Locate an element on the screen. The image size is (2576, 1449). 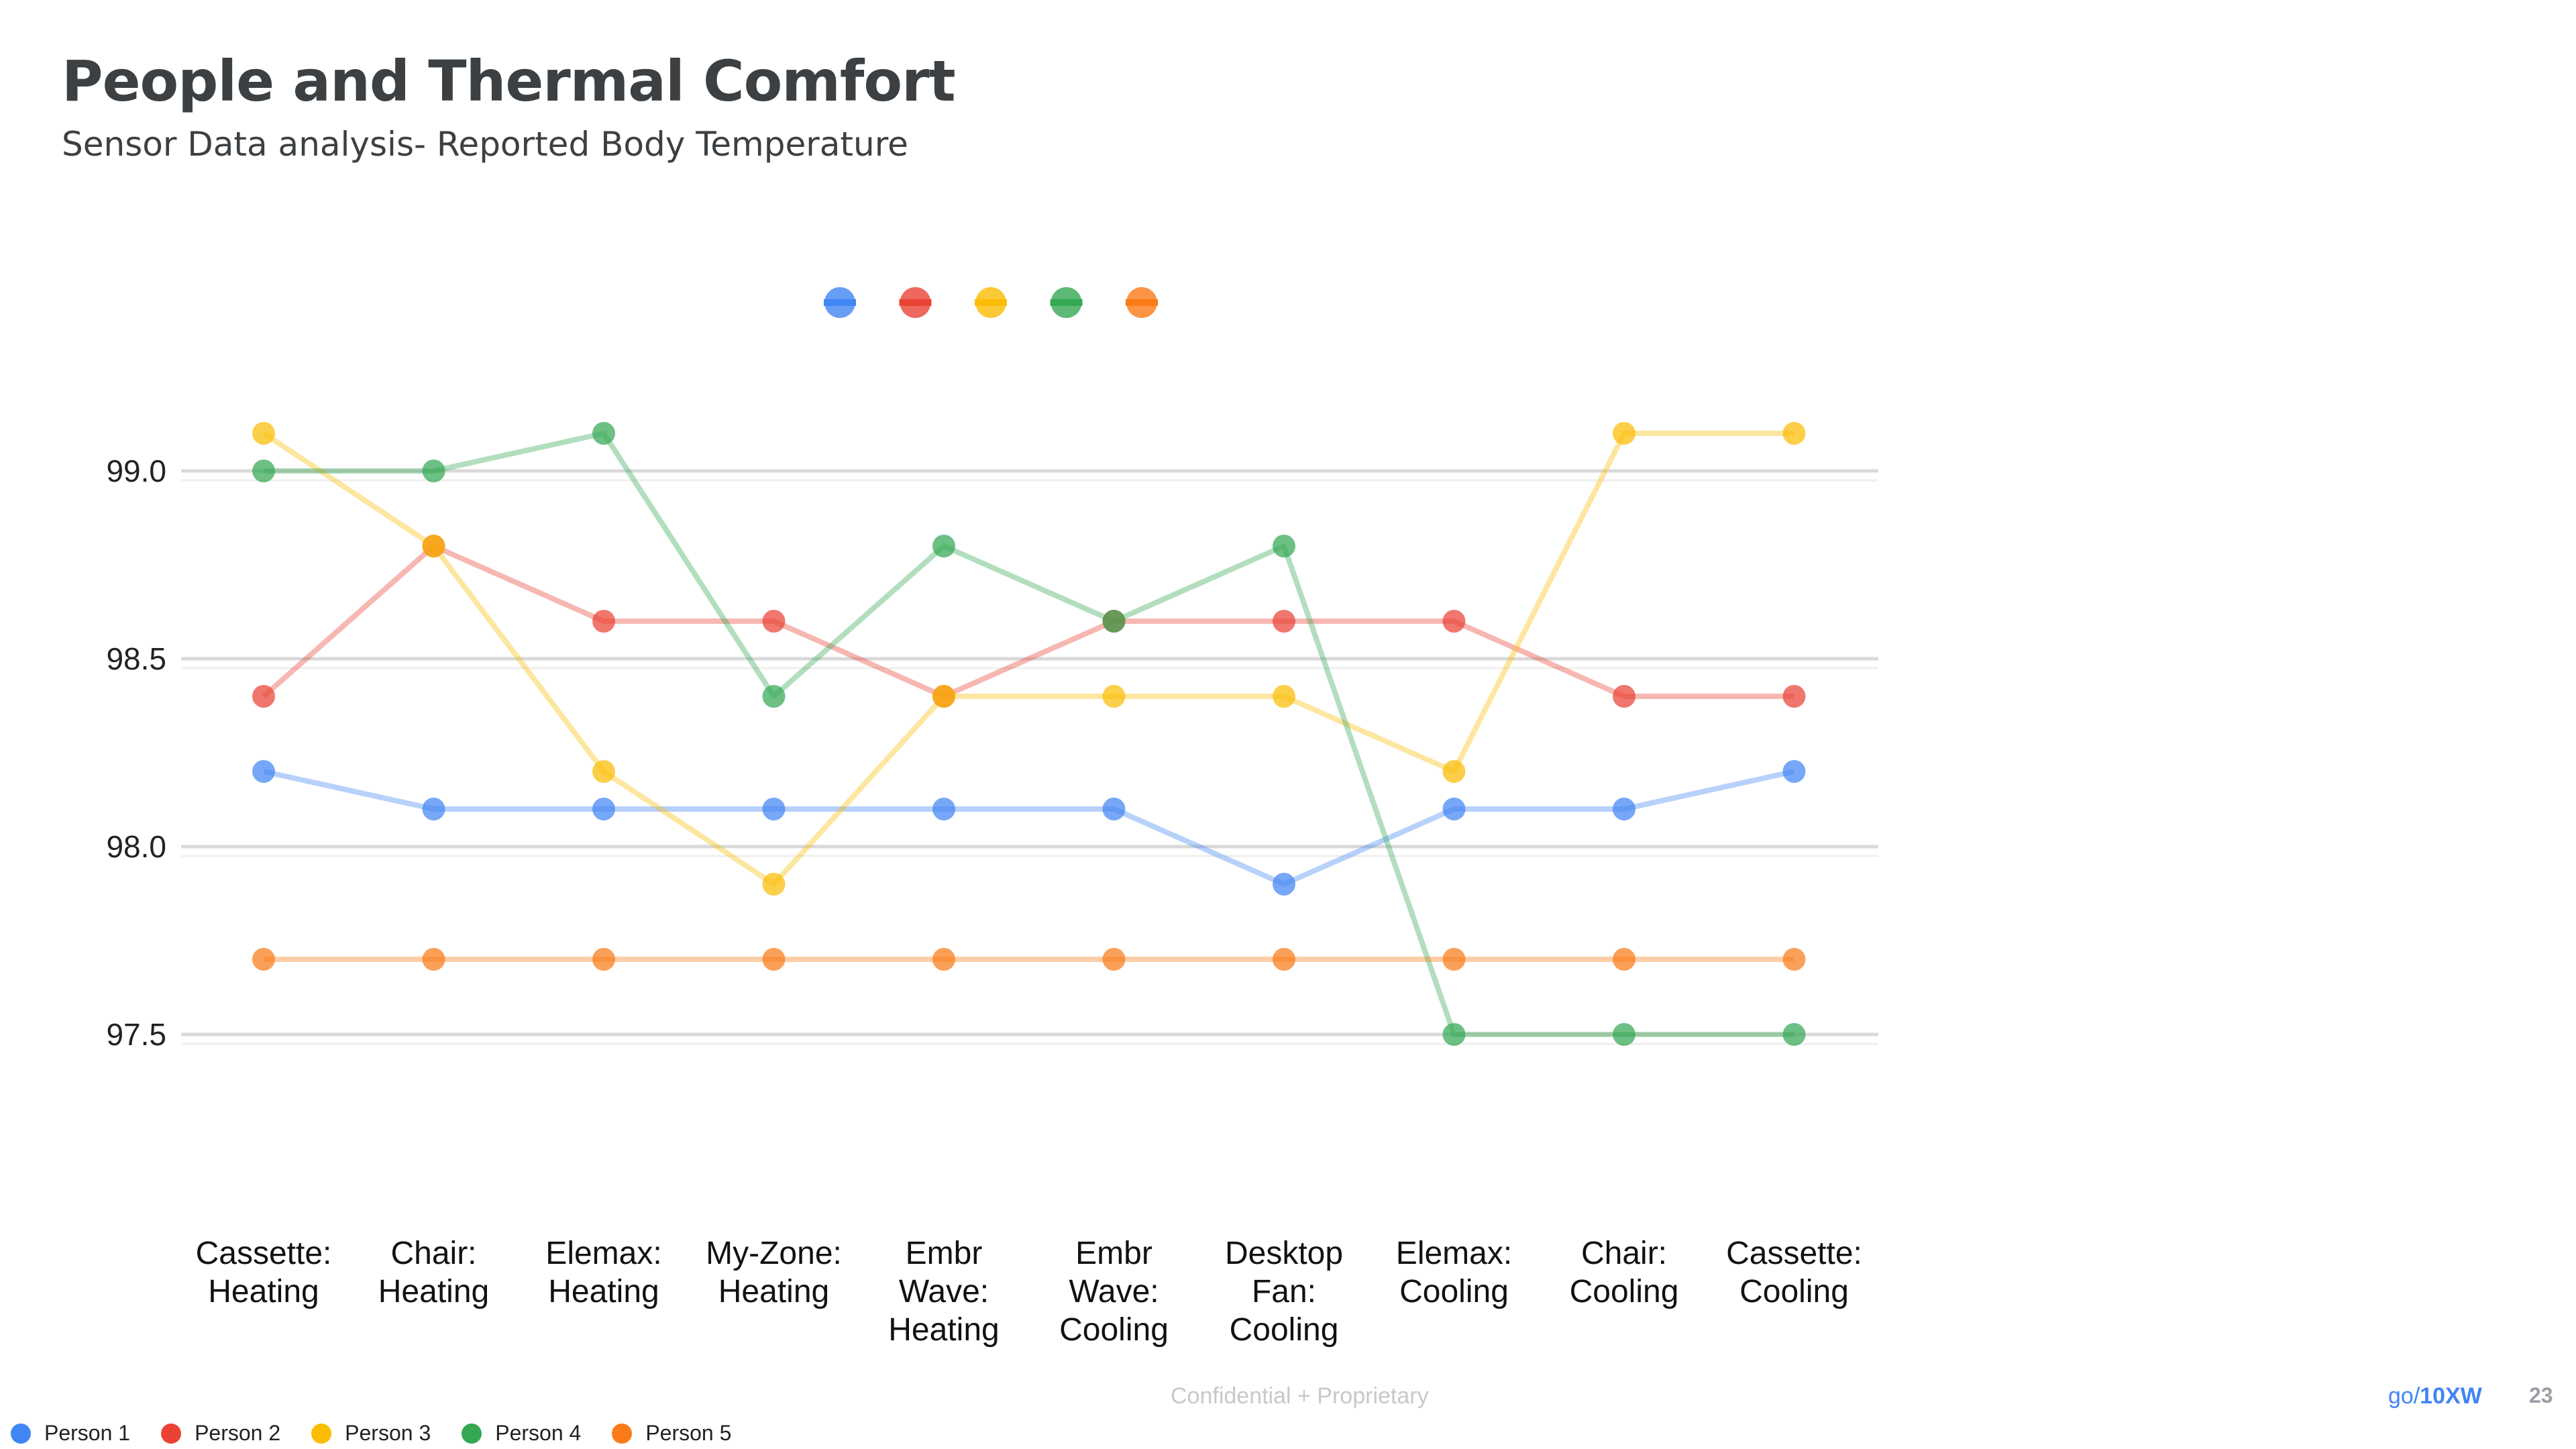
footer-golink: go/10XW is located at coordinates (2435, 1396).